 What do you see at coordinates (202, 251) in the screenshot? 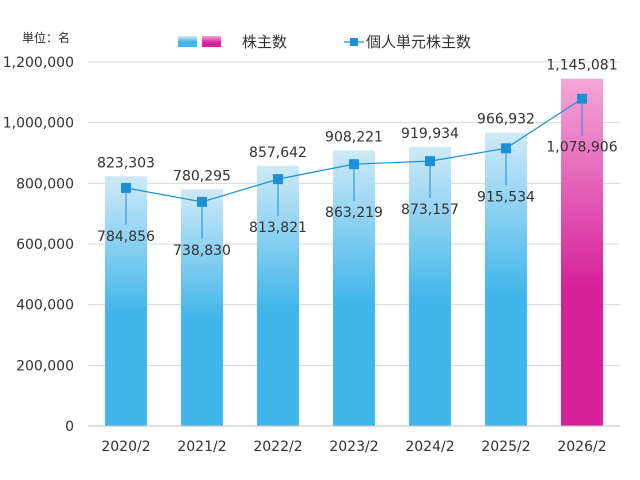
I see `line-value-label: 738,830` at bounding box center [202, 251].